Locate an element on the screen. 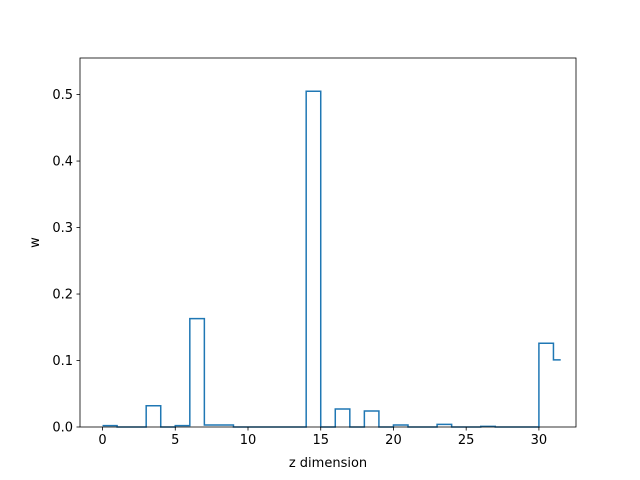 This screenshot has width=640, height=480. x-tick-label: 10 is located at coordinates (248, 440).